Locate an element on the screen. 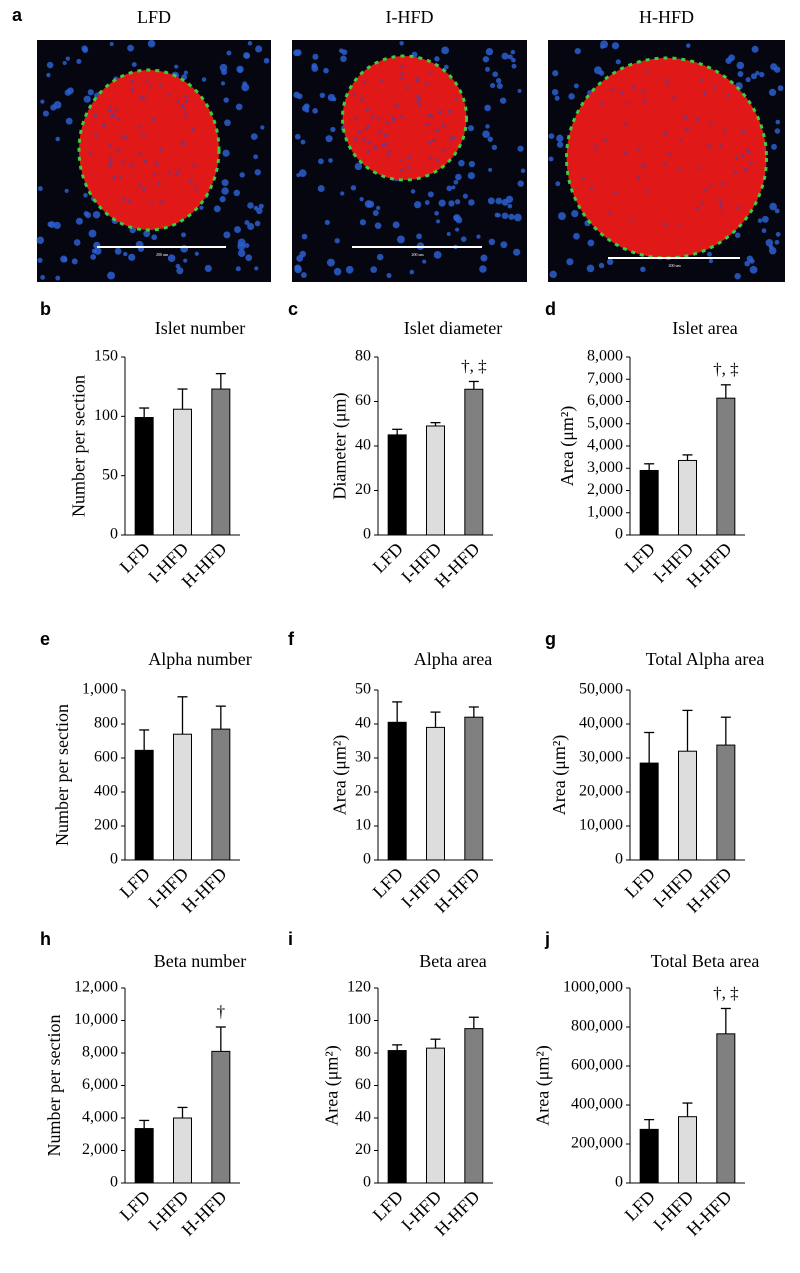 This screenshot has height=1273, width=800. chart-title: Beta area is located at coordinates (452, 961).